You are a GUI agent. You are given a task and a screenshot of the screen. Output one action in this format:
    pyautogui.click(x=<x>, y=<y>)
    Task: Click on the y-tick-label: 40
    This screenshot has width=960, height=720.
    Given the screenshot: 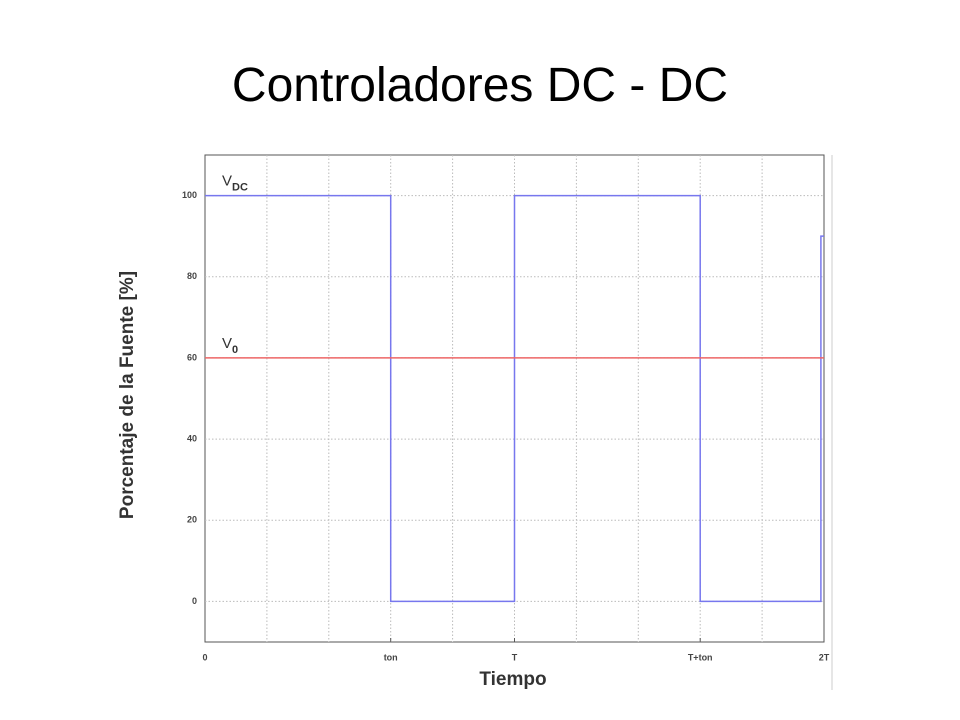 What is the action you would take?
    pyautogui.click(x=192, y=438)
    